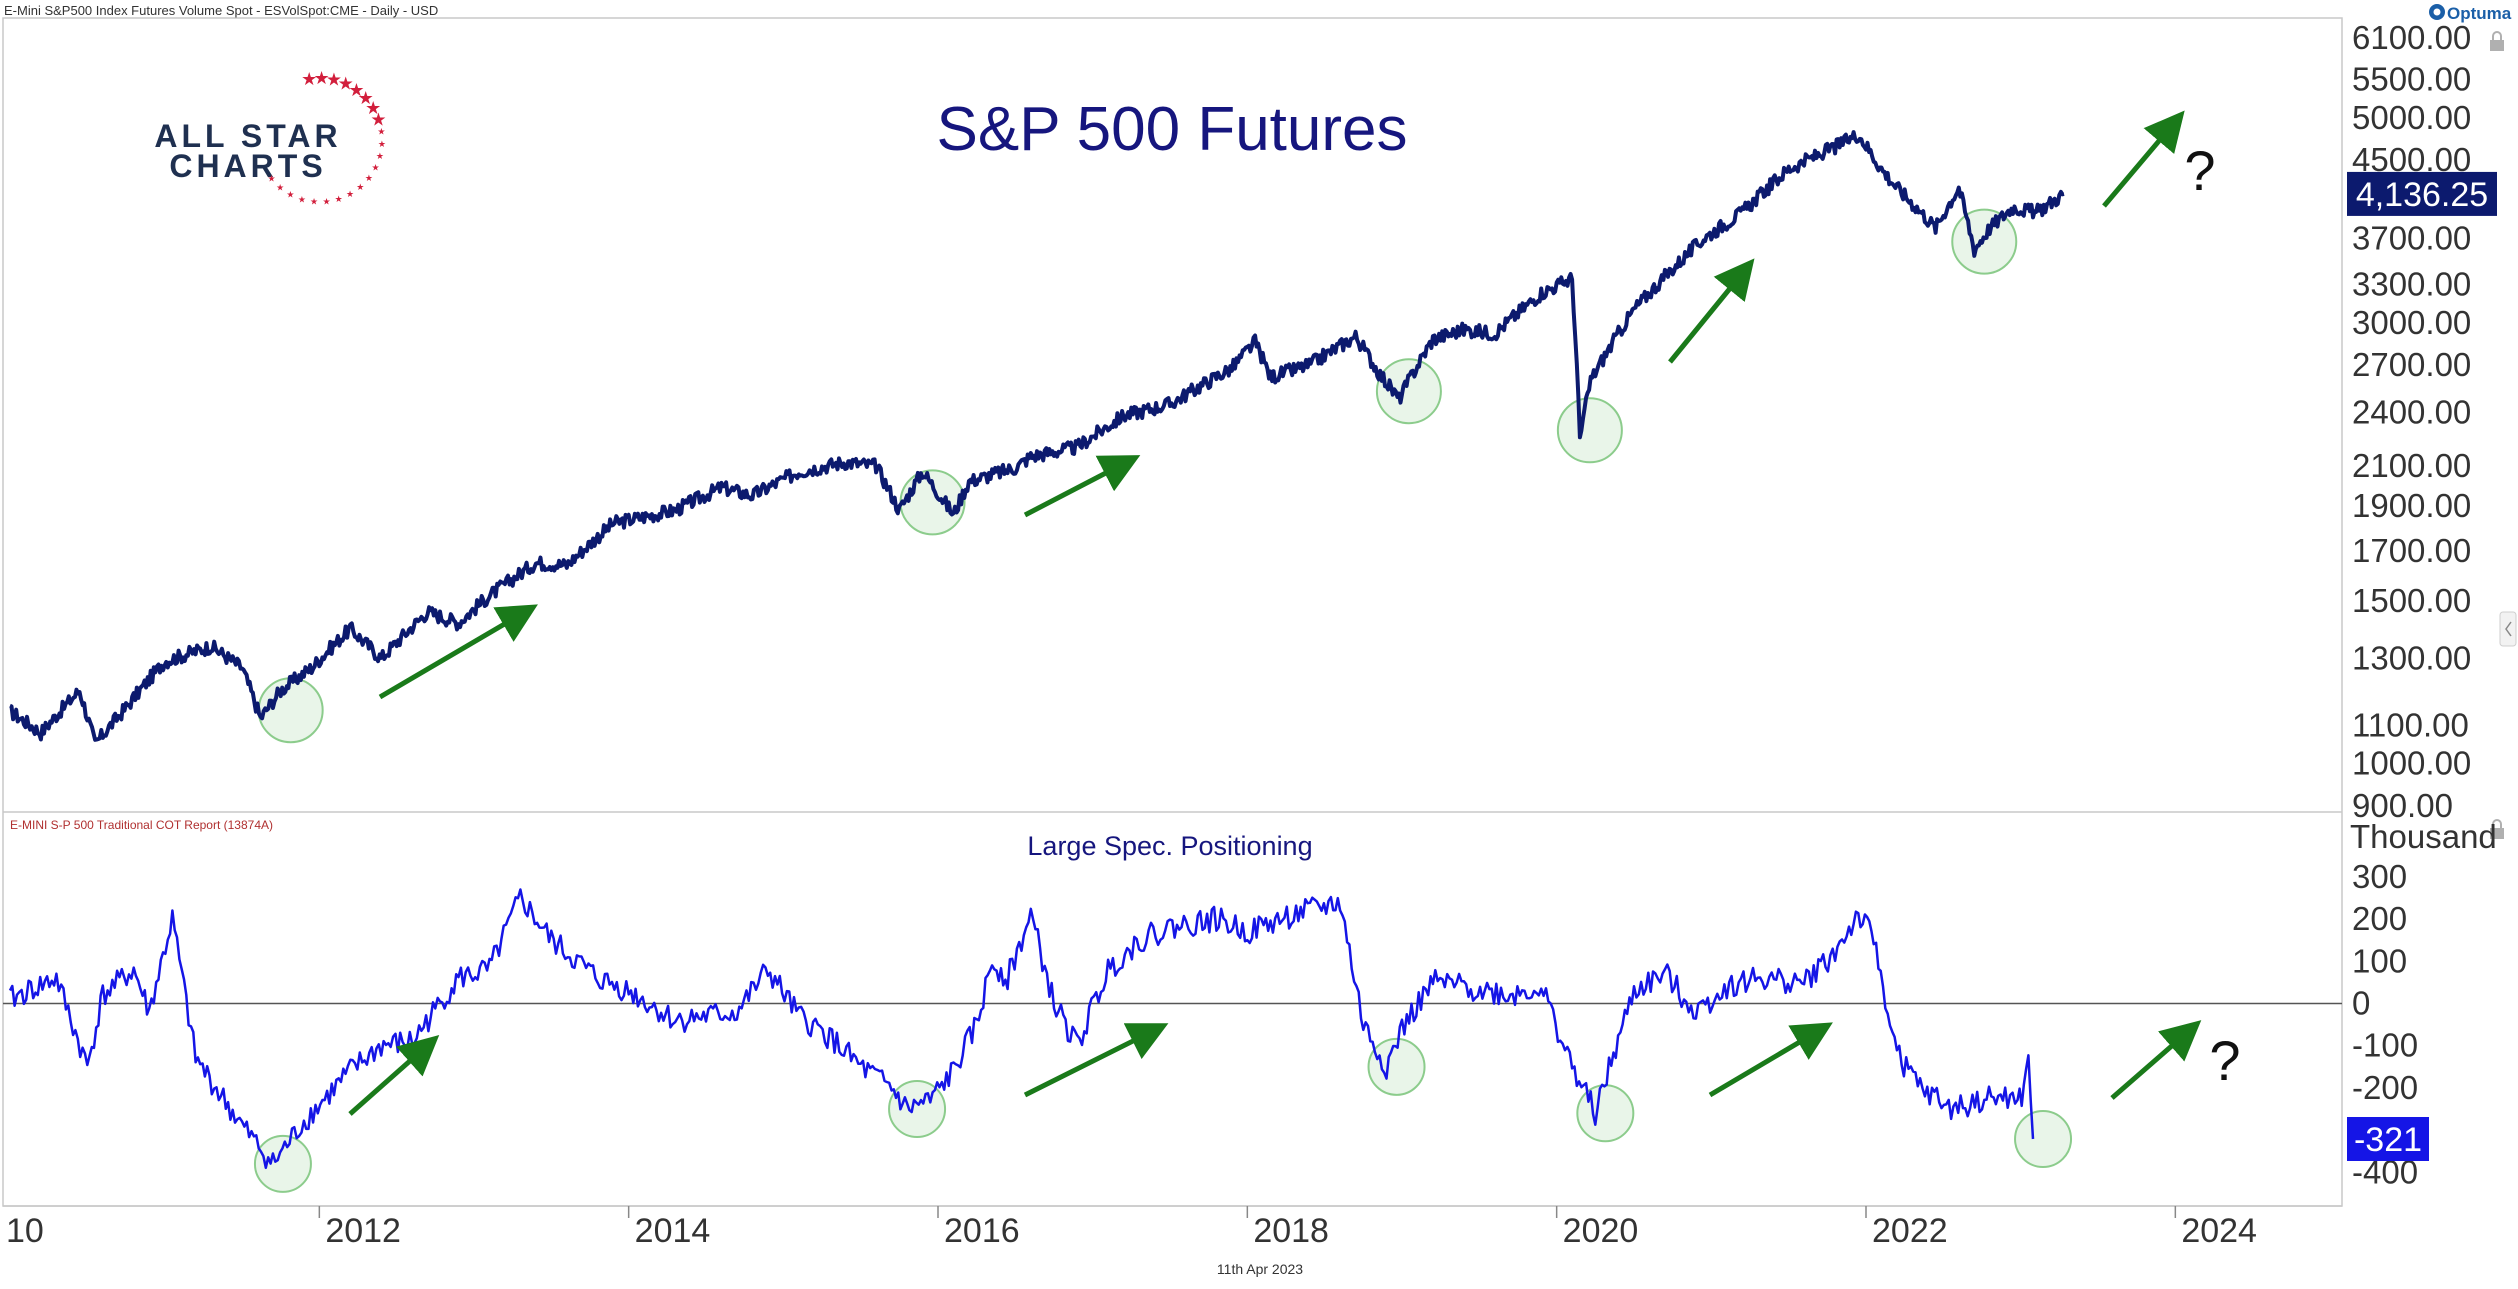 This screenshot has width=2518, height=1289. I want to click on optuma-icon-inner, so click(2437, 12).